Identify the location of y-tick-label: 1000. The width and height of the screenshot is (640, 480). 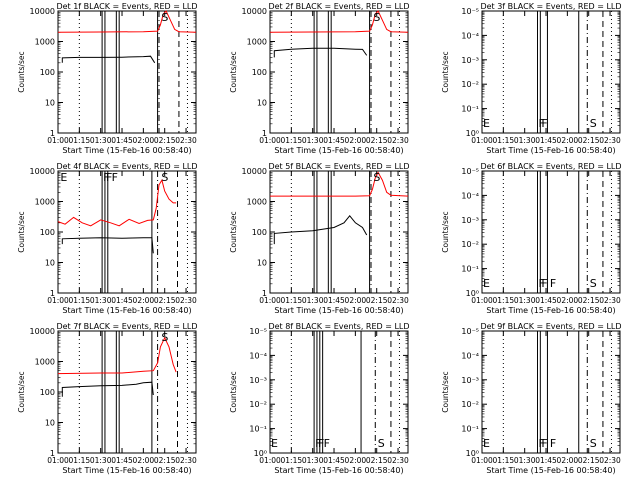
(45, 42).